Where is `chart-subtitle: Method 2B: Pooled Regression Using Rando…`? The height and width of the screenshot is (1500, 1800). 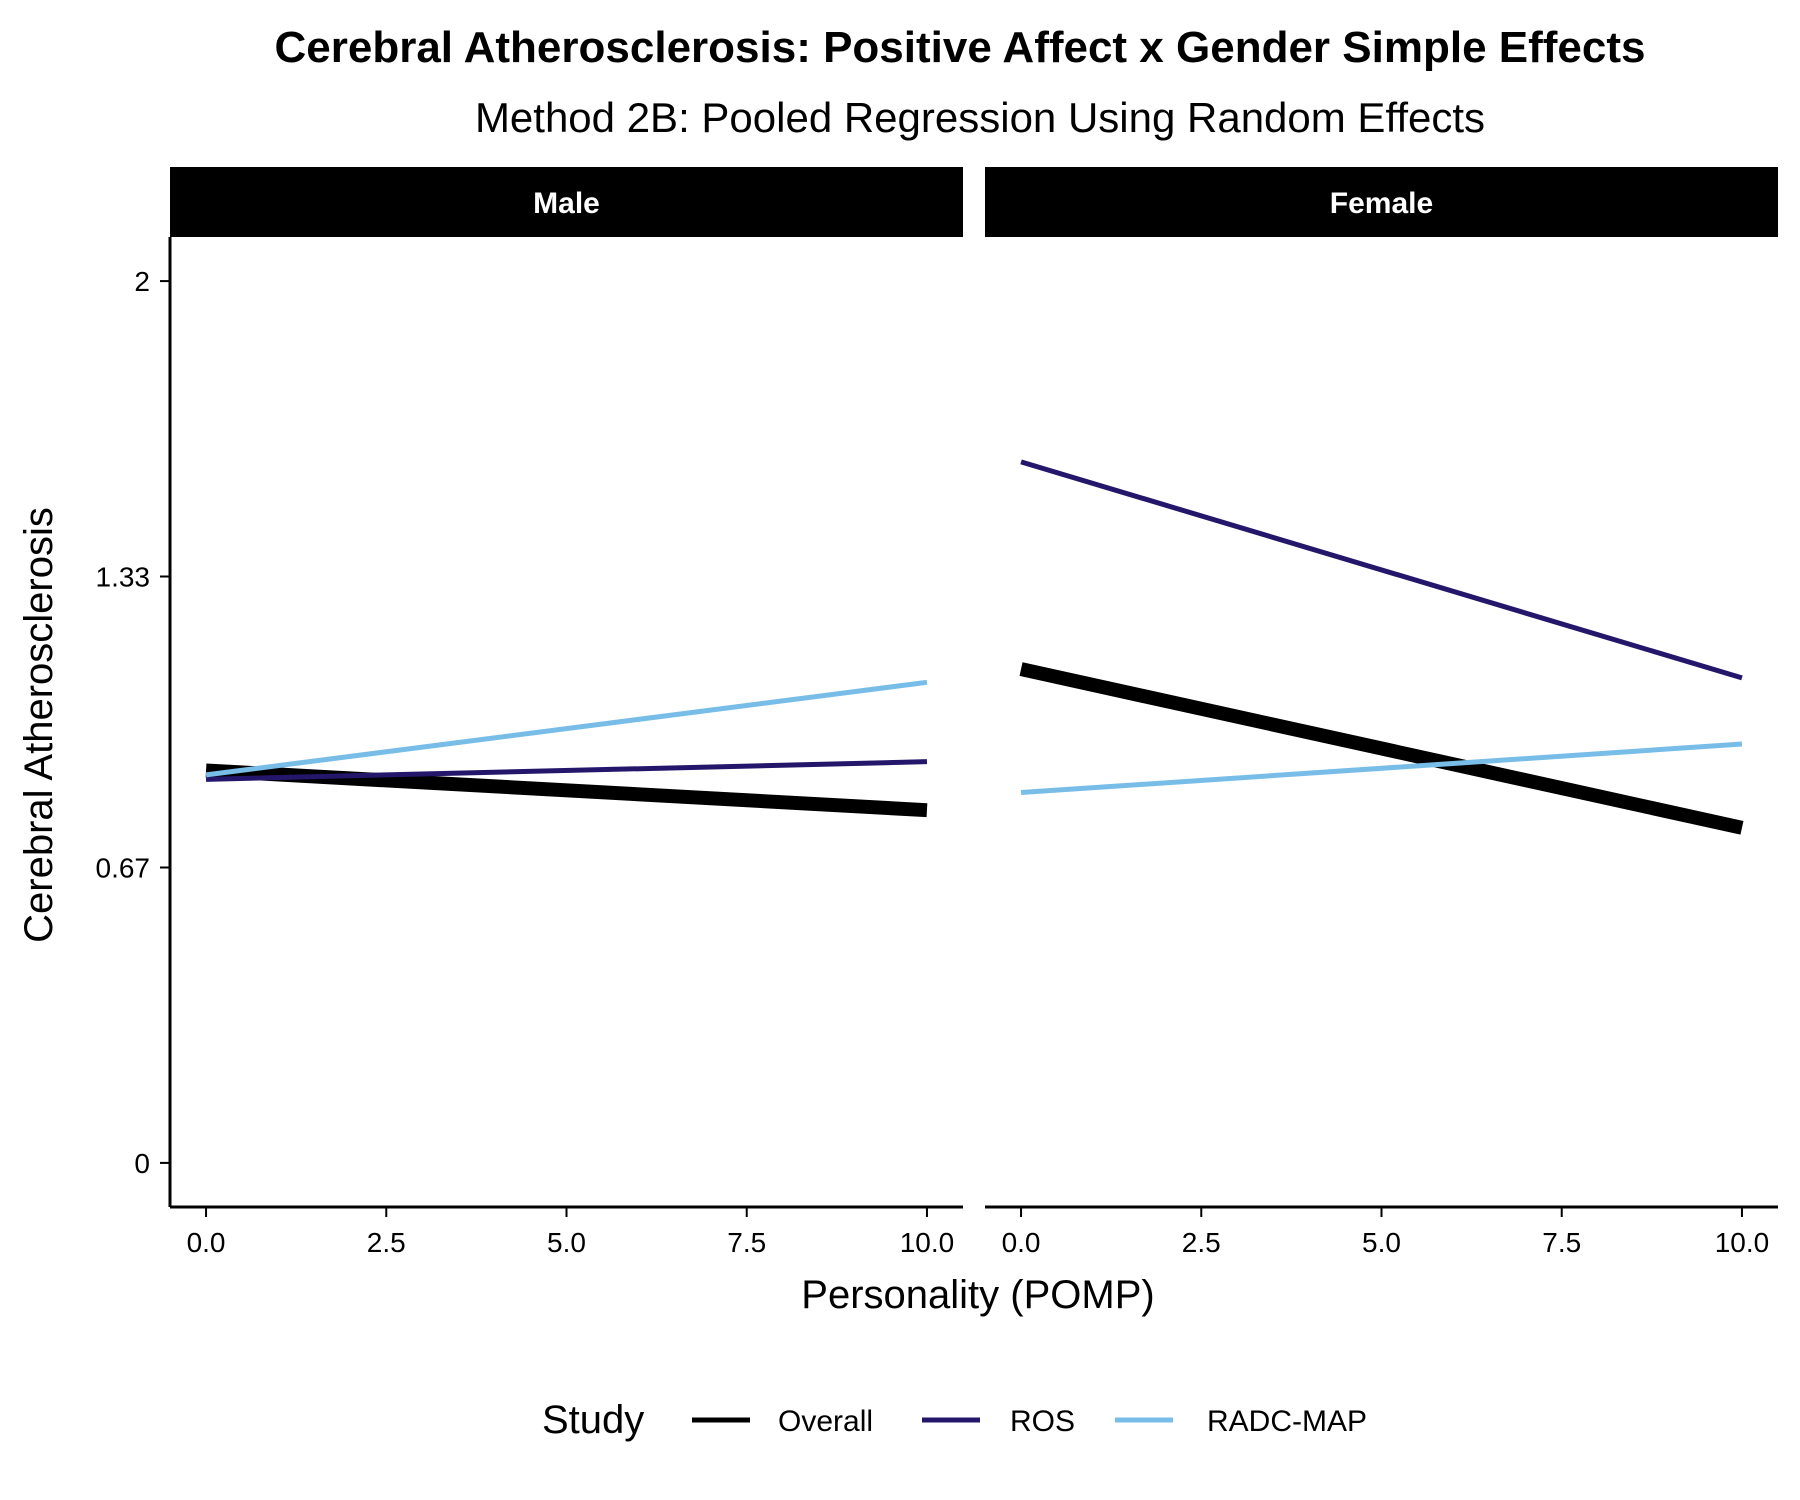
chart-subtitle: Method 2B: Pooled Regression Using Rando… is located at coordinates (980, 117).